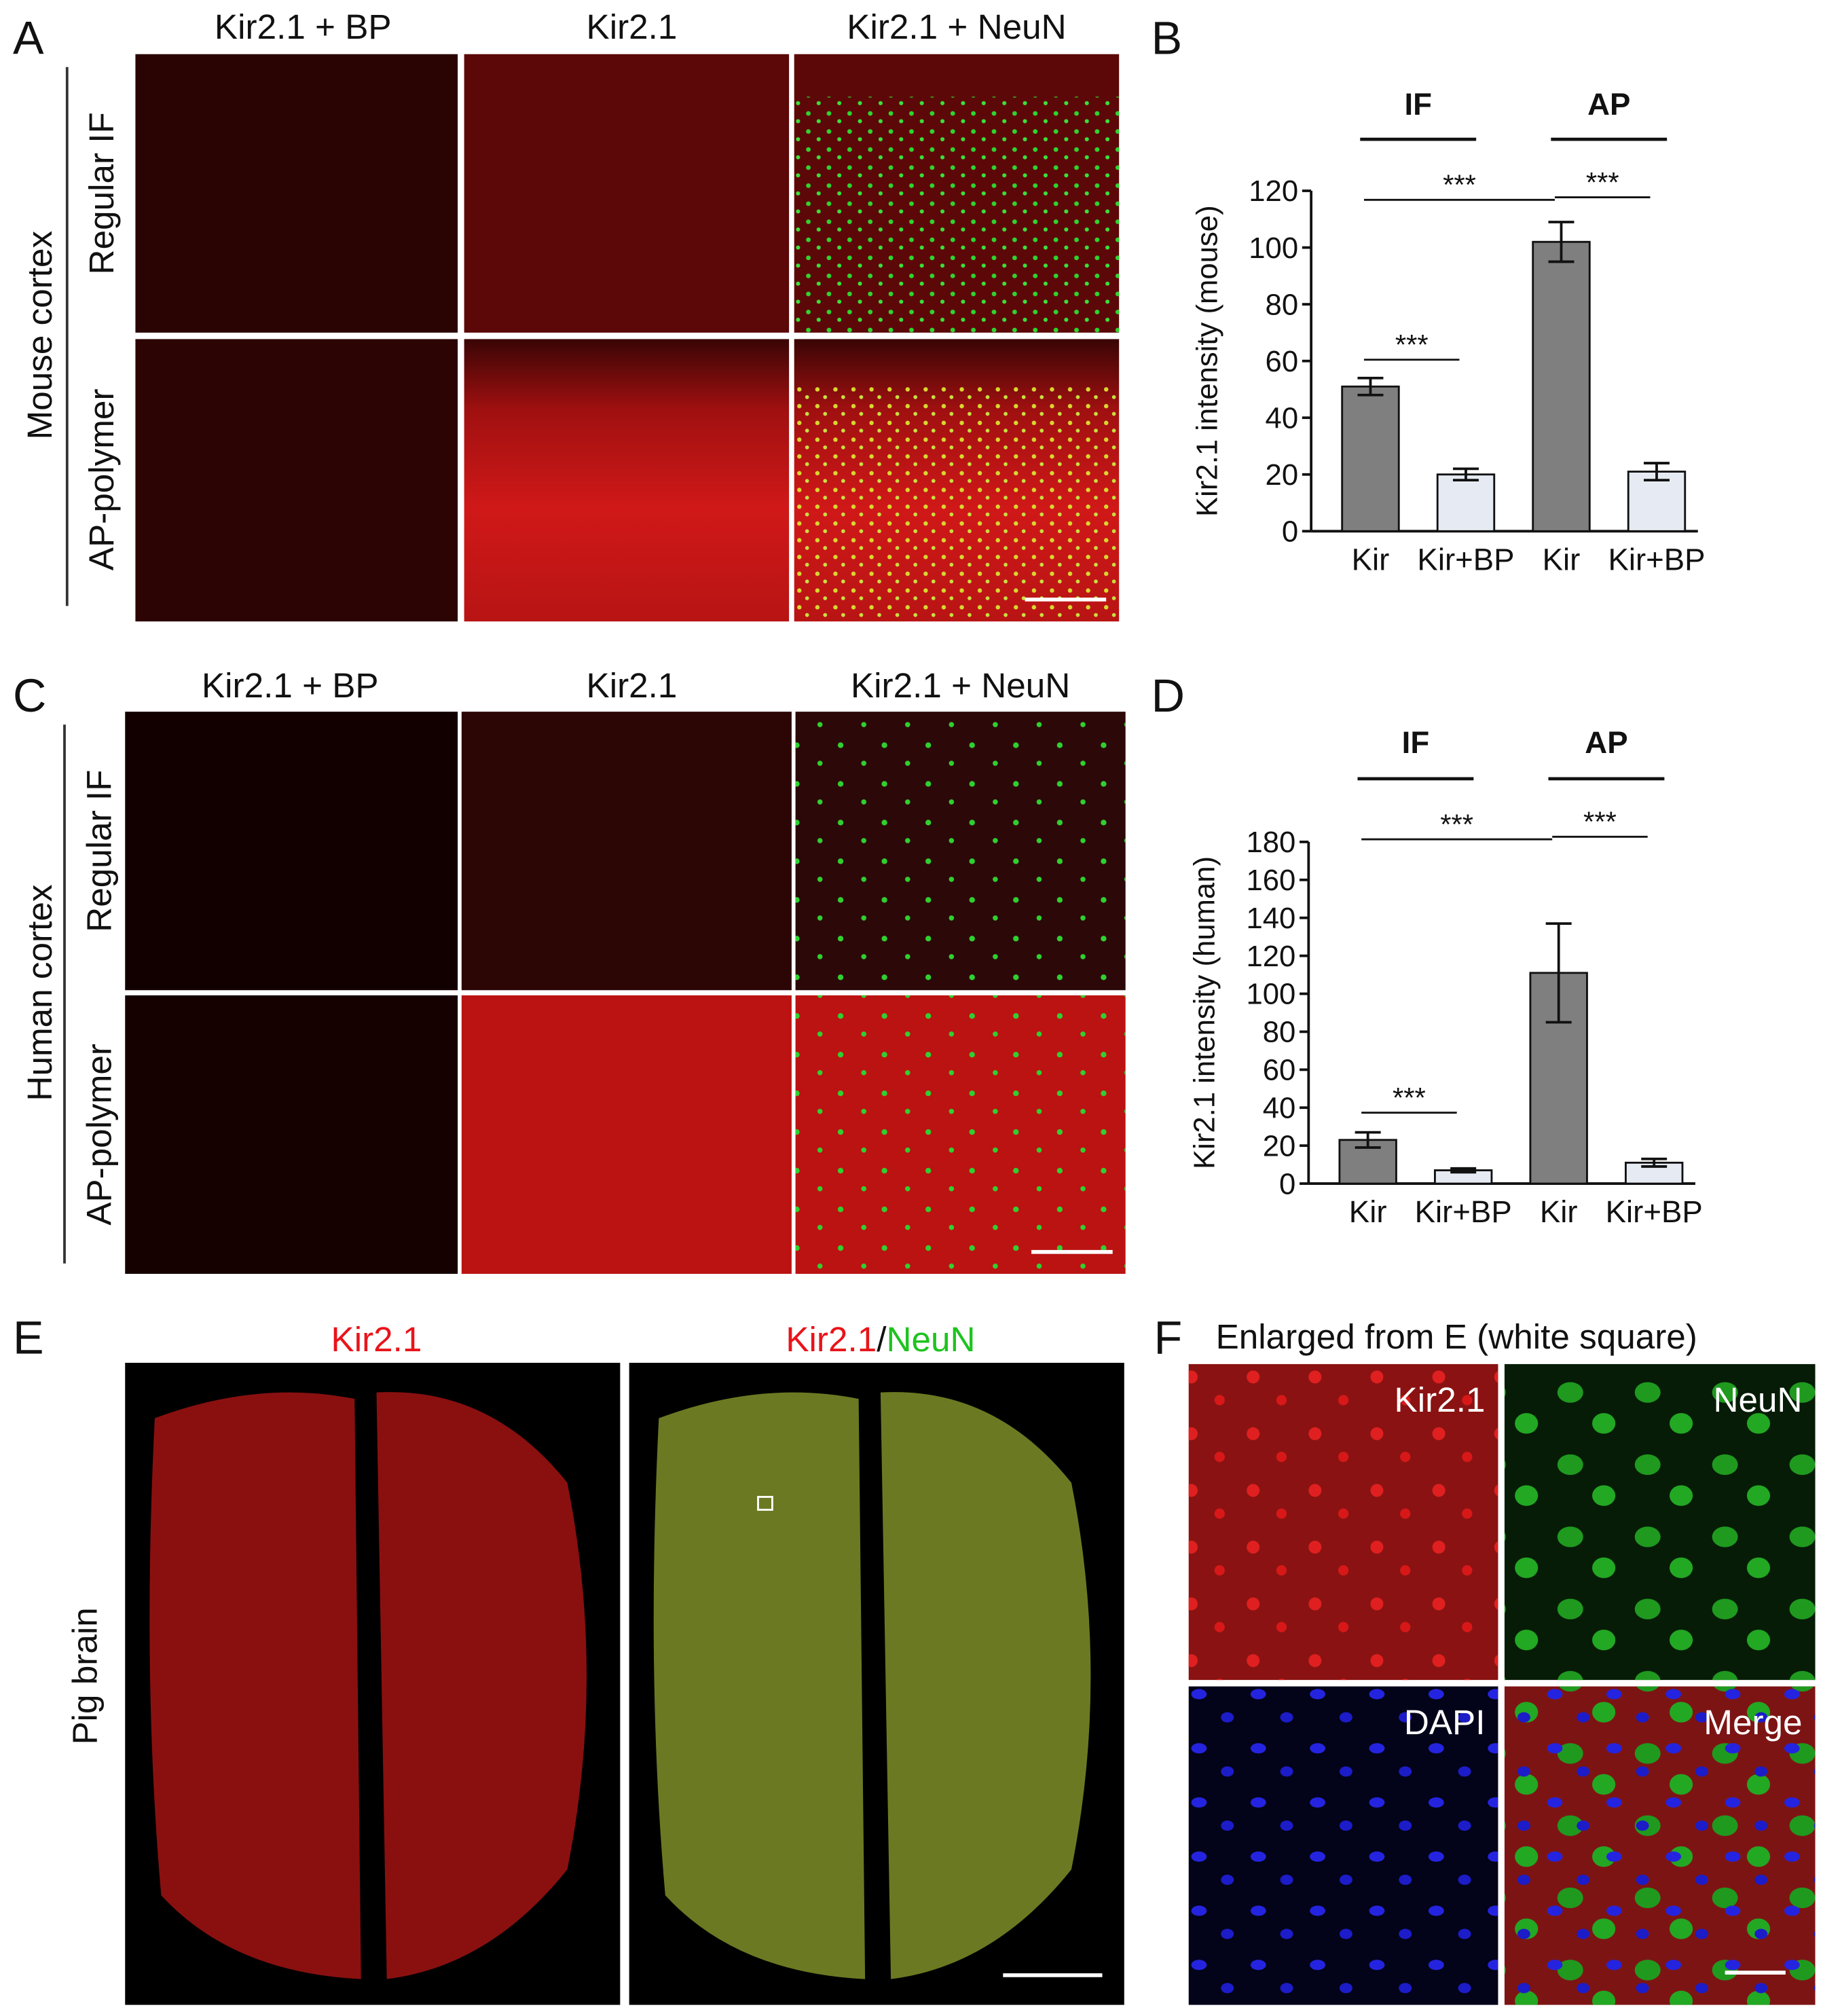  I want to click on channel-label: Kir2.1, so click(1440, 1399).